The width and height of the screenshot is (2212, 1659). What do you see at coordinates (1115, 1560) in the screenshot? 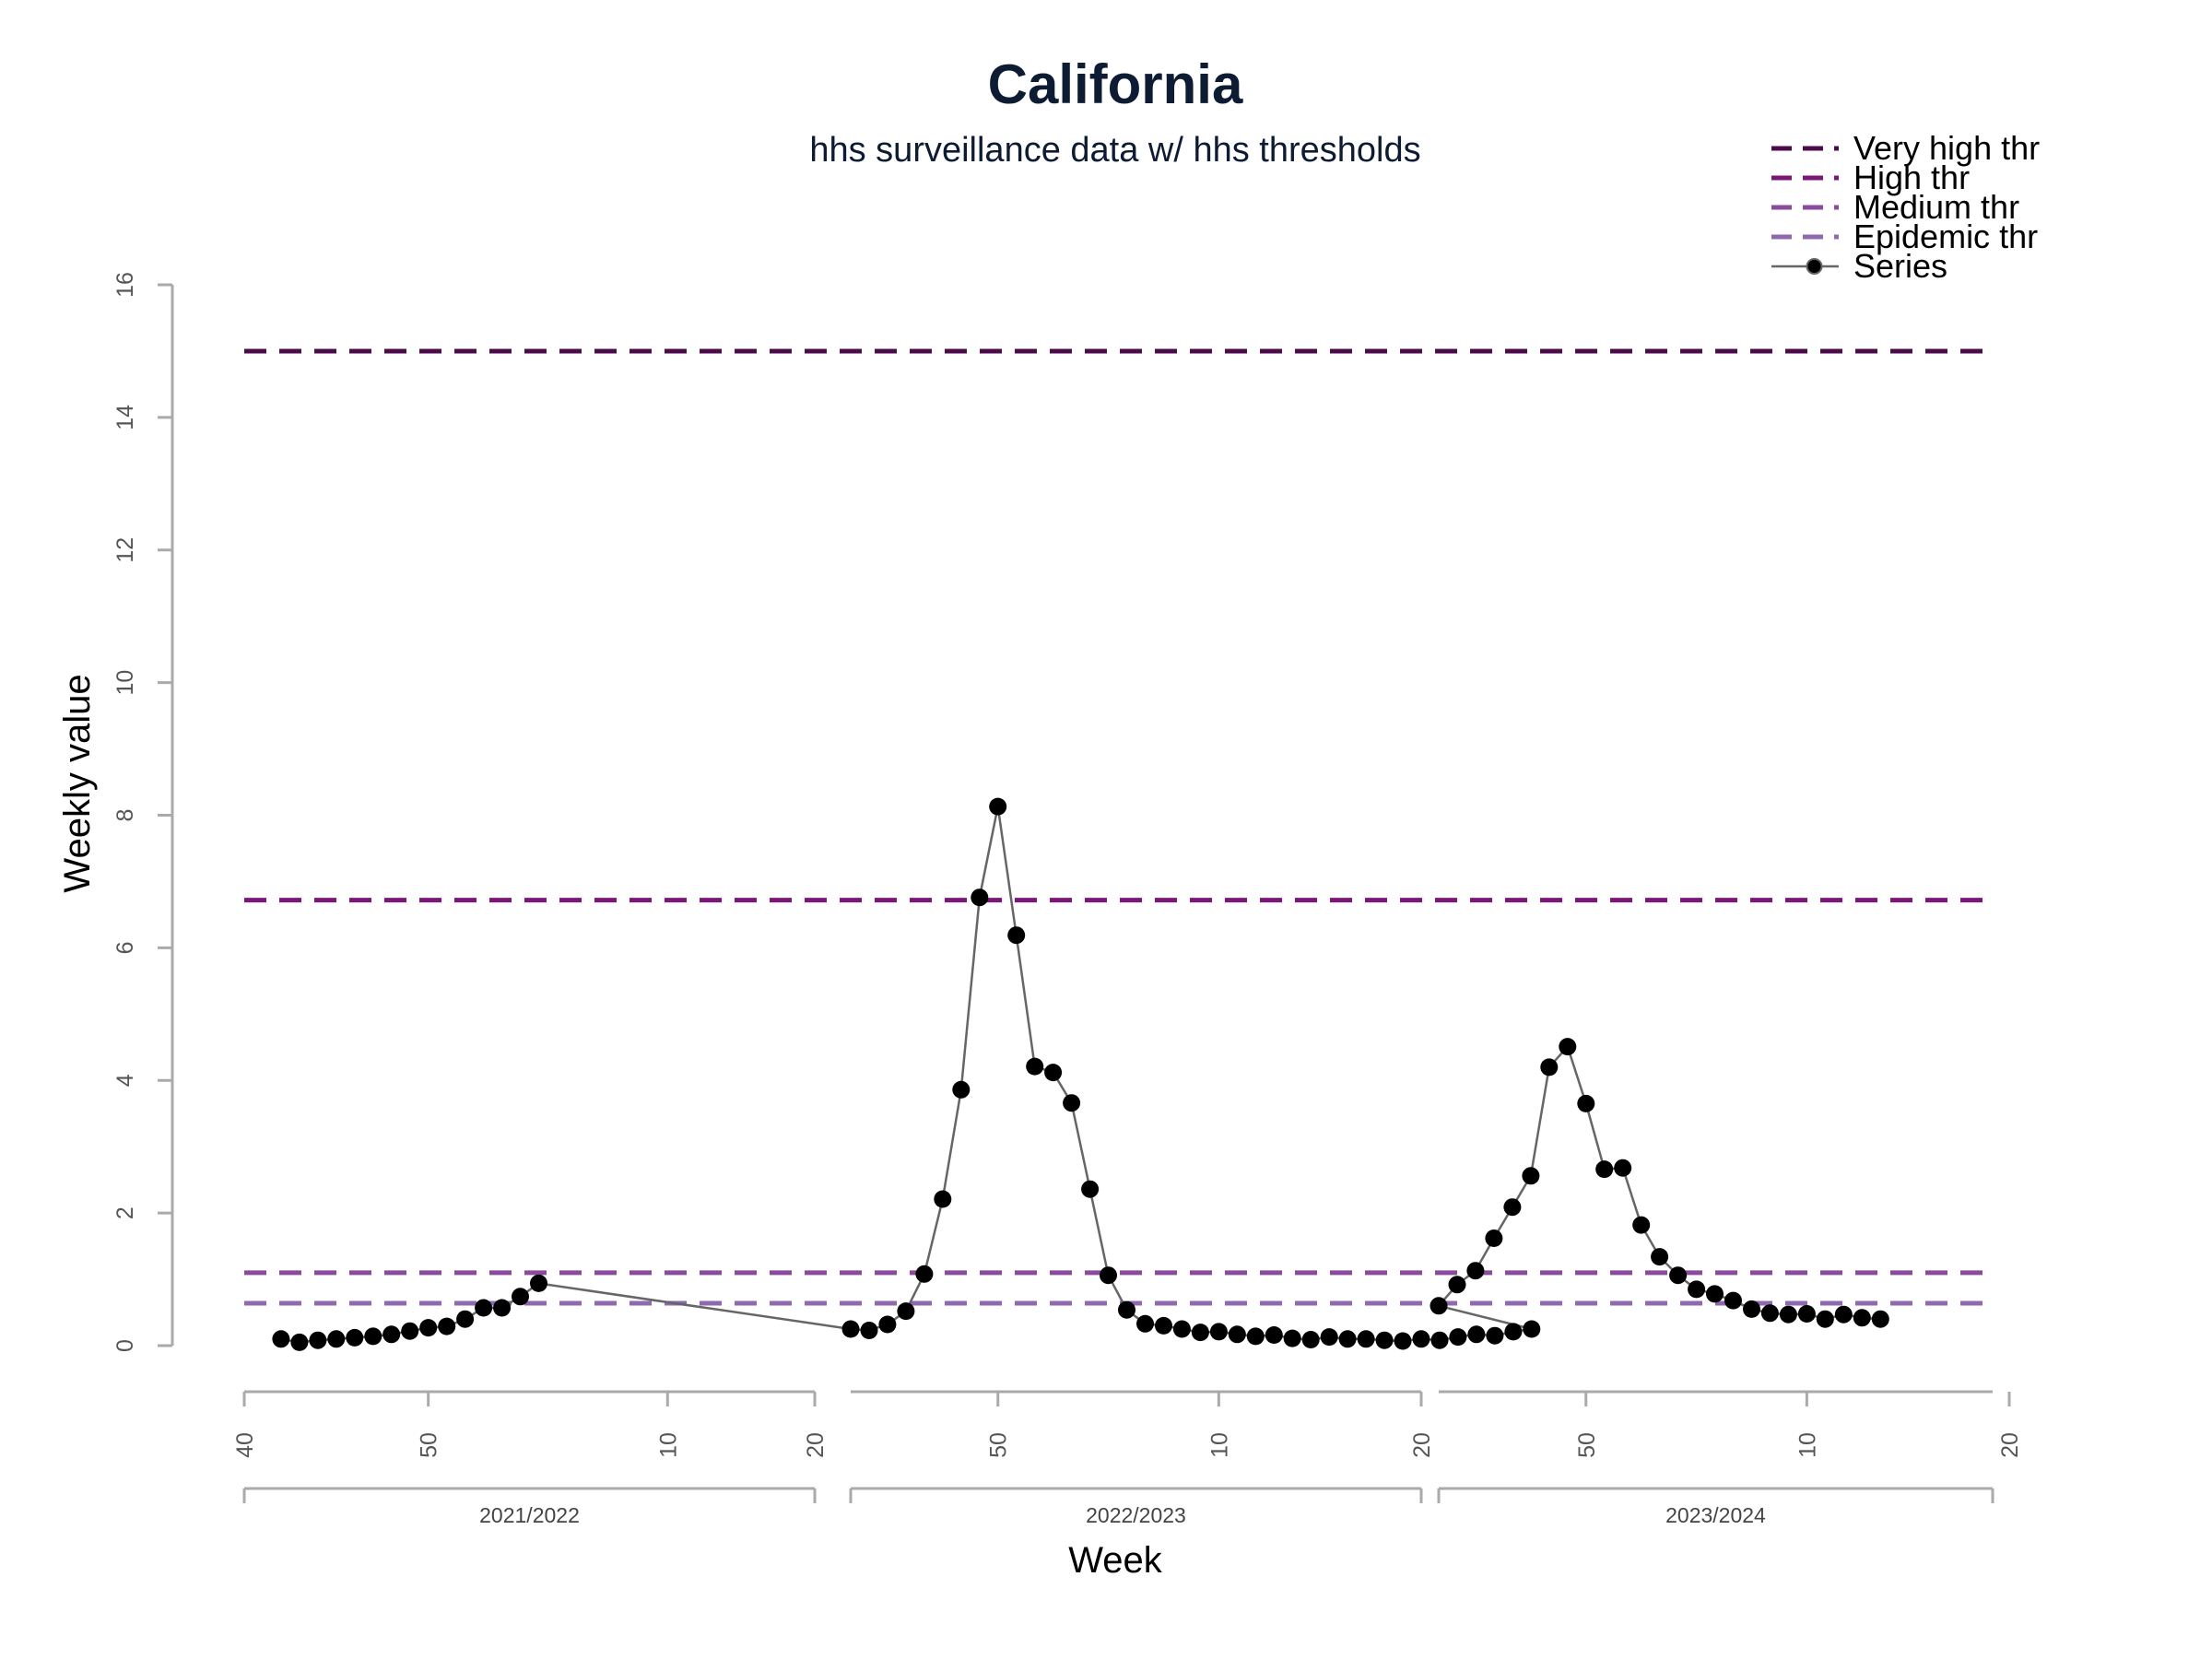
I see `x-axis-title: Week` at bounding box center [1115, 1560].